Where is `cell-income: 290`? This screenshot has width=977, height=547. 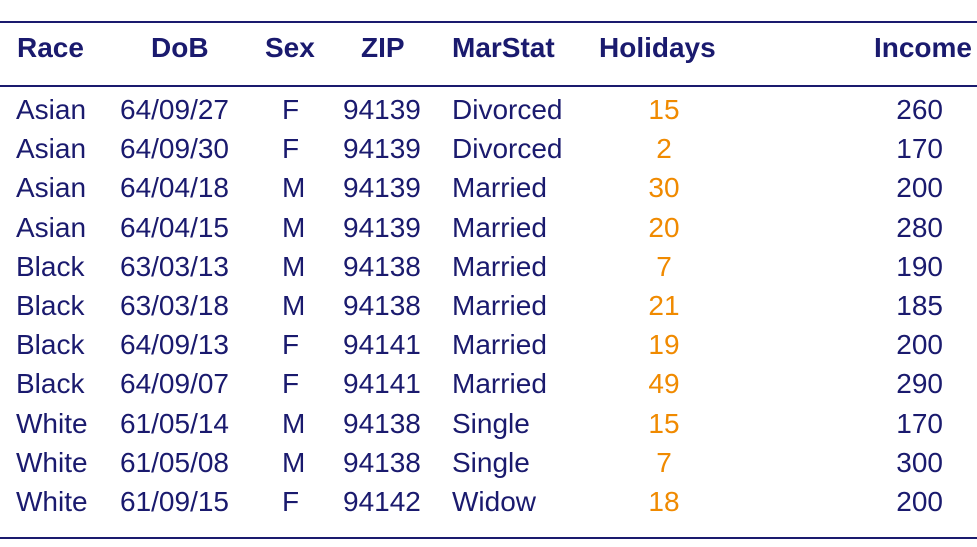
cell-income: 290 is located at coordinates (919, 383).